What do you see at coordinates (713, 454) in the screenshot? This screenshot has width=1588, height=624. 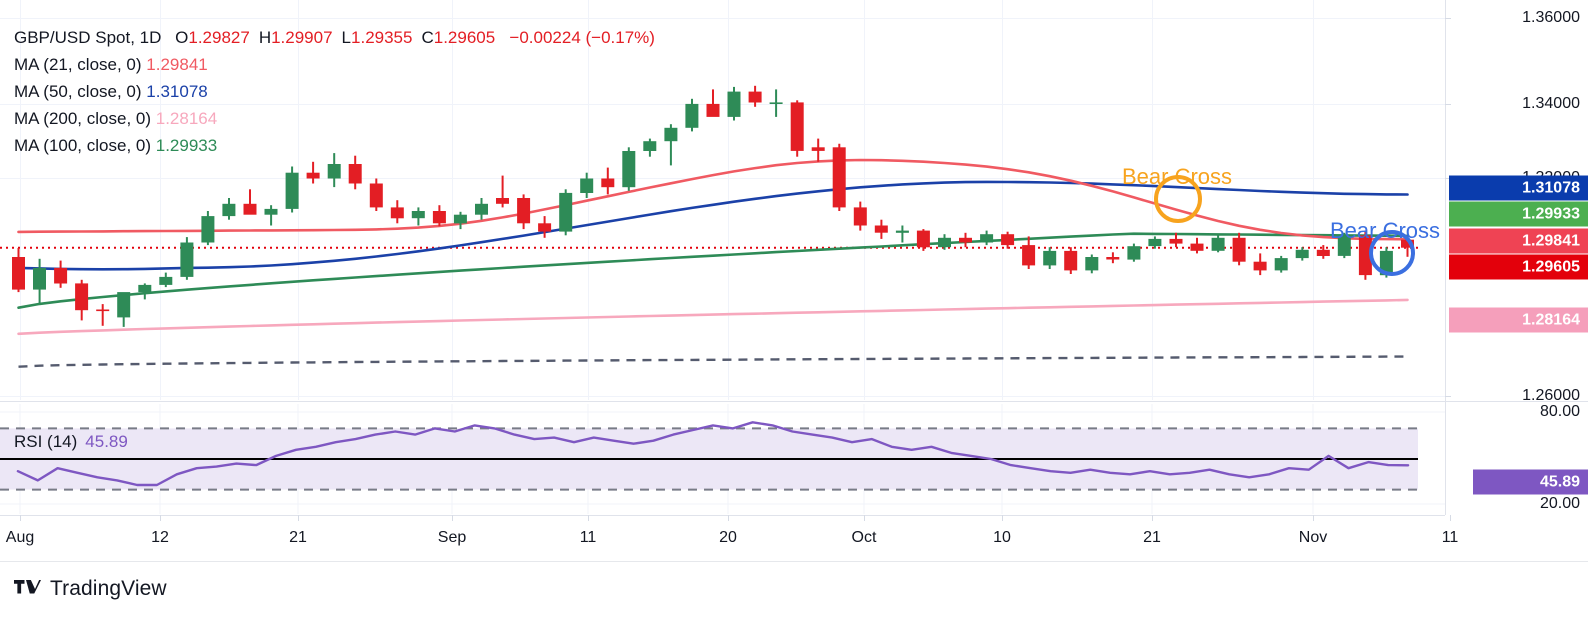 I see `rsi-line` at bounding box center [713, 454].